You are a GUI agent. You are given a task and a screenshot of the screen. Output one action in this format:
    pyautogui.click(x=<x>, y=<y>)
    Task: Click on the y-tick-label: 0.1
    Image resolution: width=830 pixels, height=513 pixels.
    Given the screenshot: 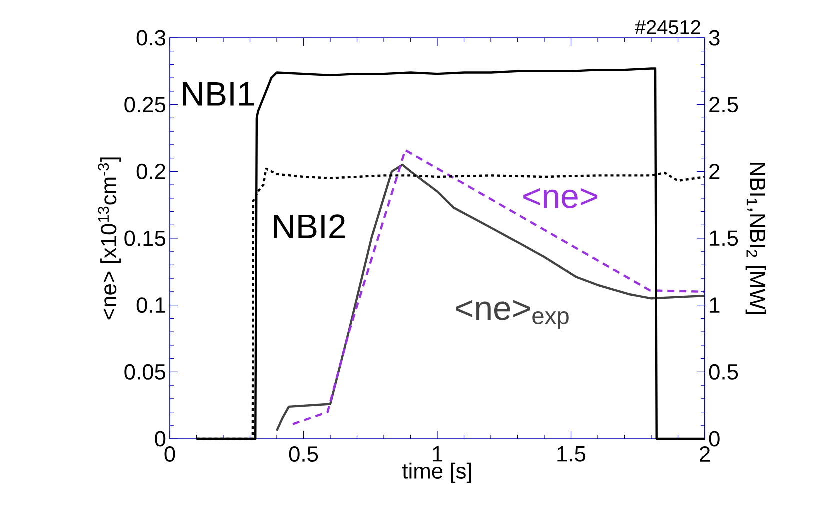 What is the action you would take?
    pyautogui.click(x=151, y=306)
    